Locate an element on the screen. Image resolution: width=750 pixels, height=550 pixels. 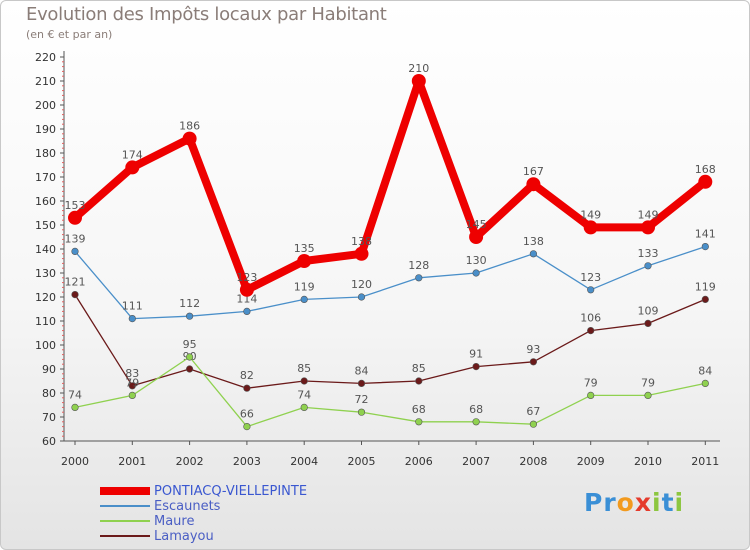
y-tick-label: 170 is located at coordinates (45, 177).